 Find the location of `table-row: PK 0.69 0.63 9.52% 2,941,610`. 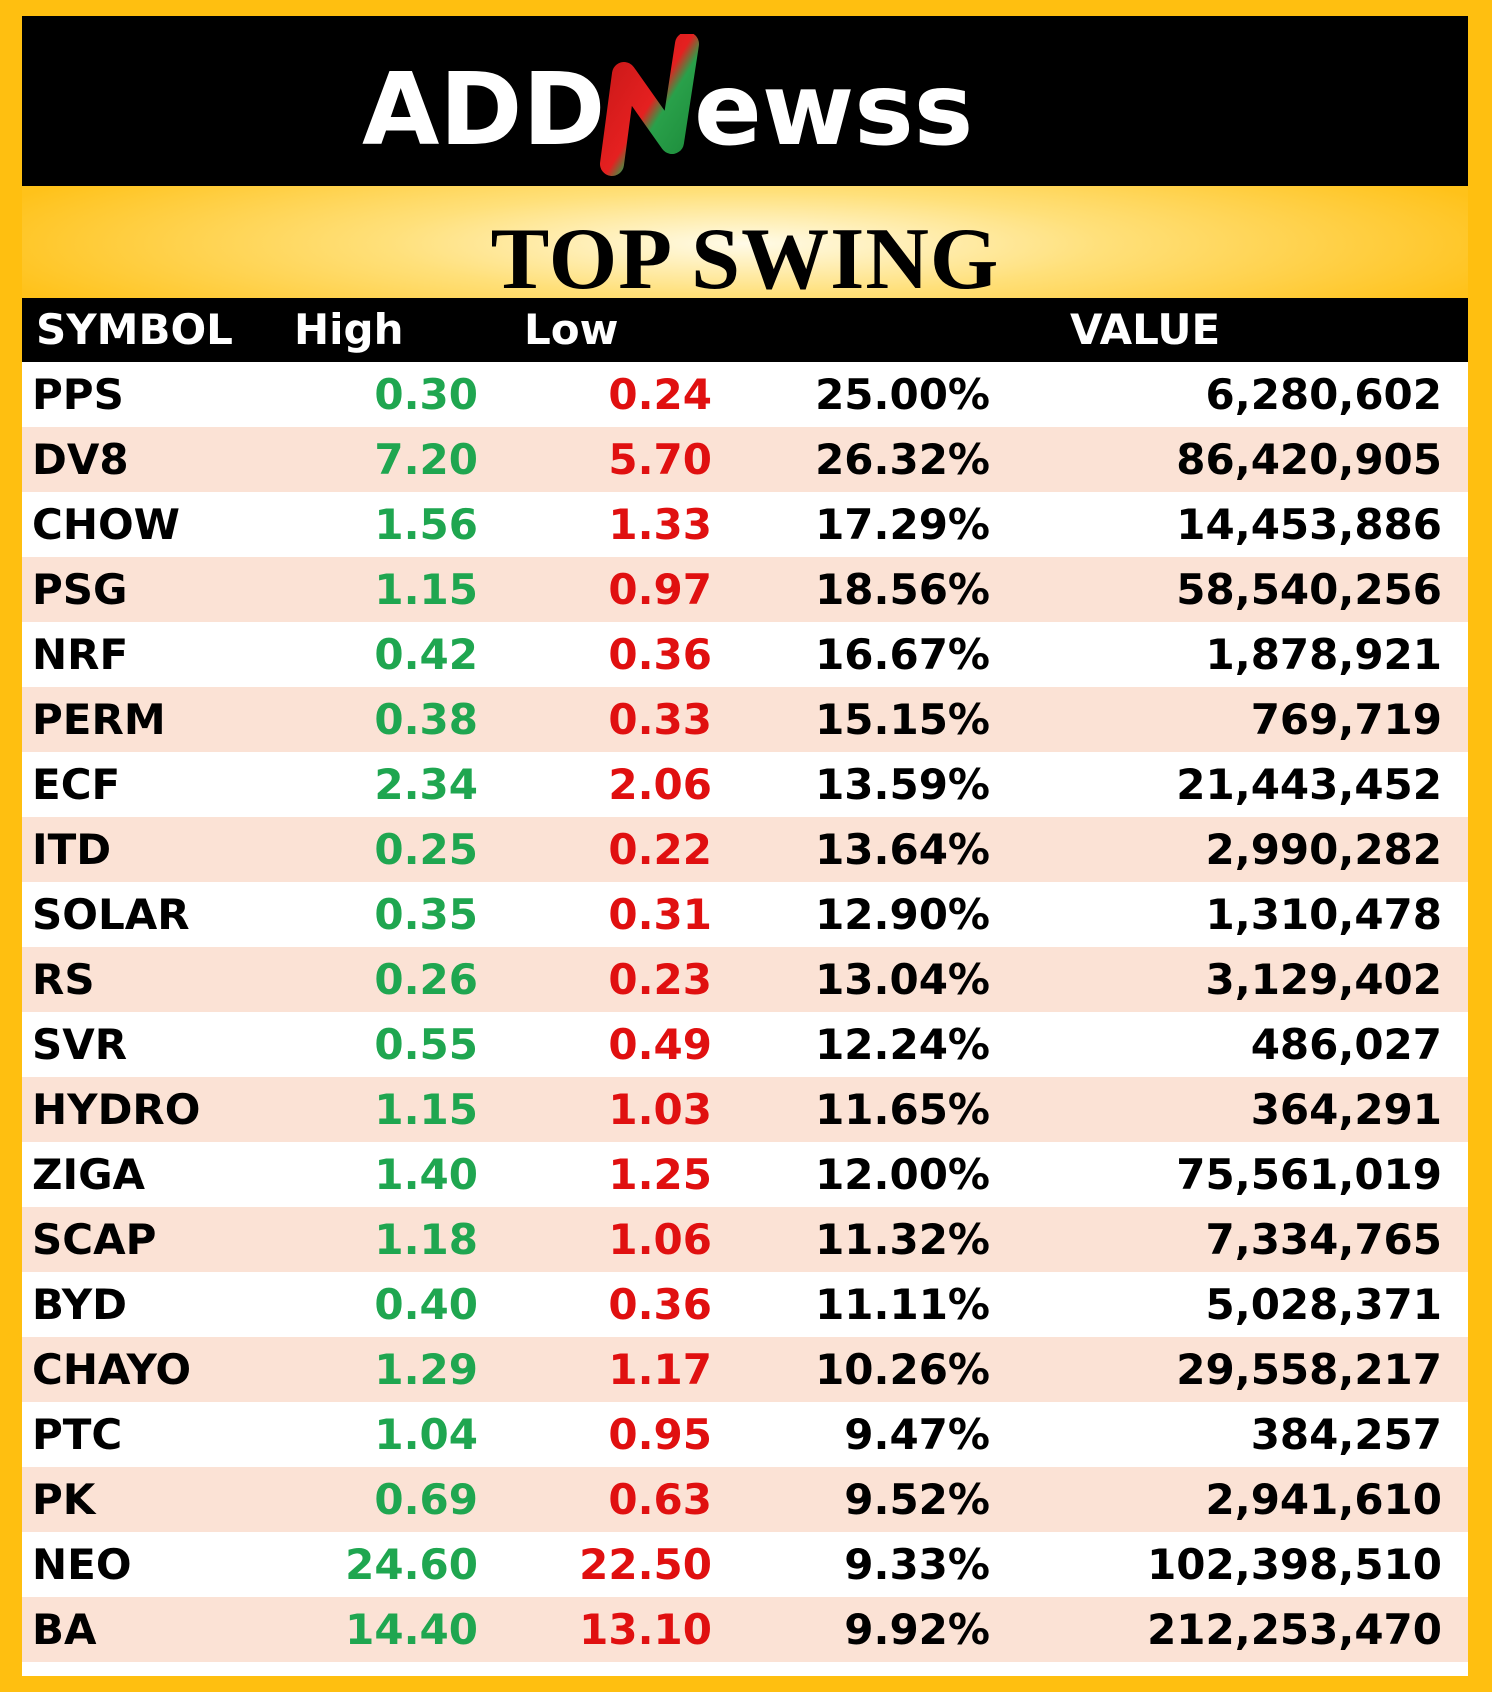

table-row: PK 0.69 0.63 9.52% 2,941,610 is located at coordinates (745, 1499).